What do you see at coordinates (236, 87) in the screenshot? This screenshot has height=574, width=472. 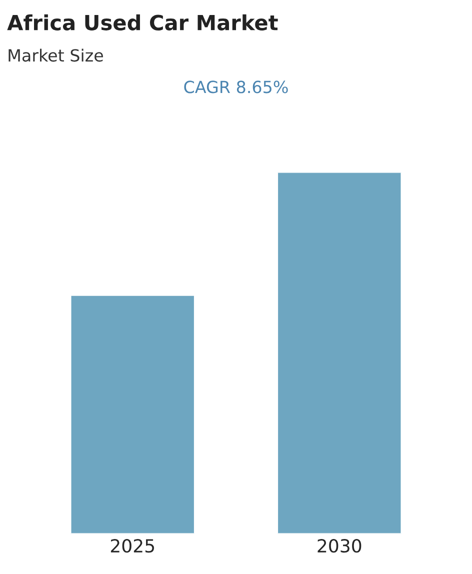 I see `text: CAGR 8.65%` at bounding box center [236, 87].